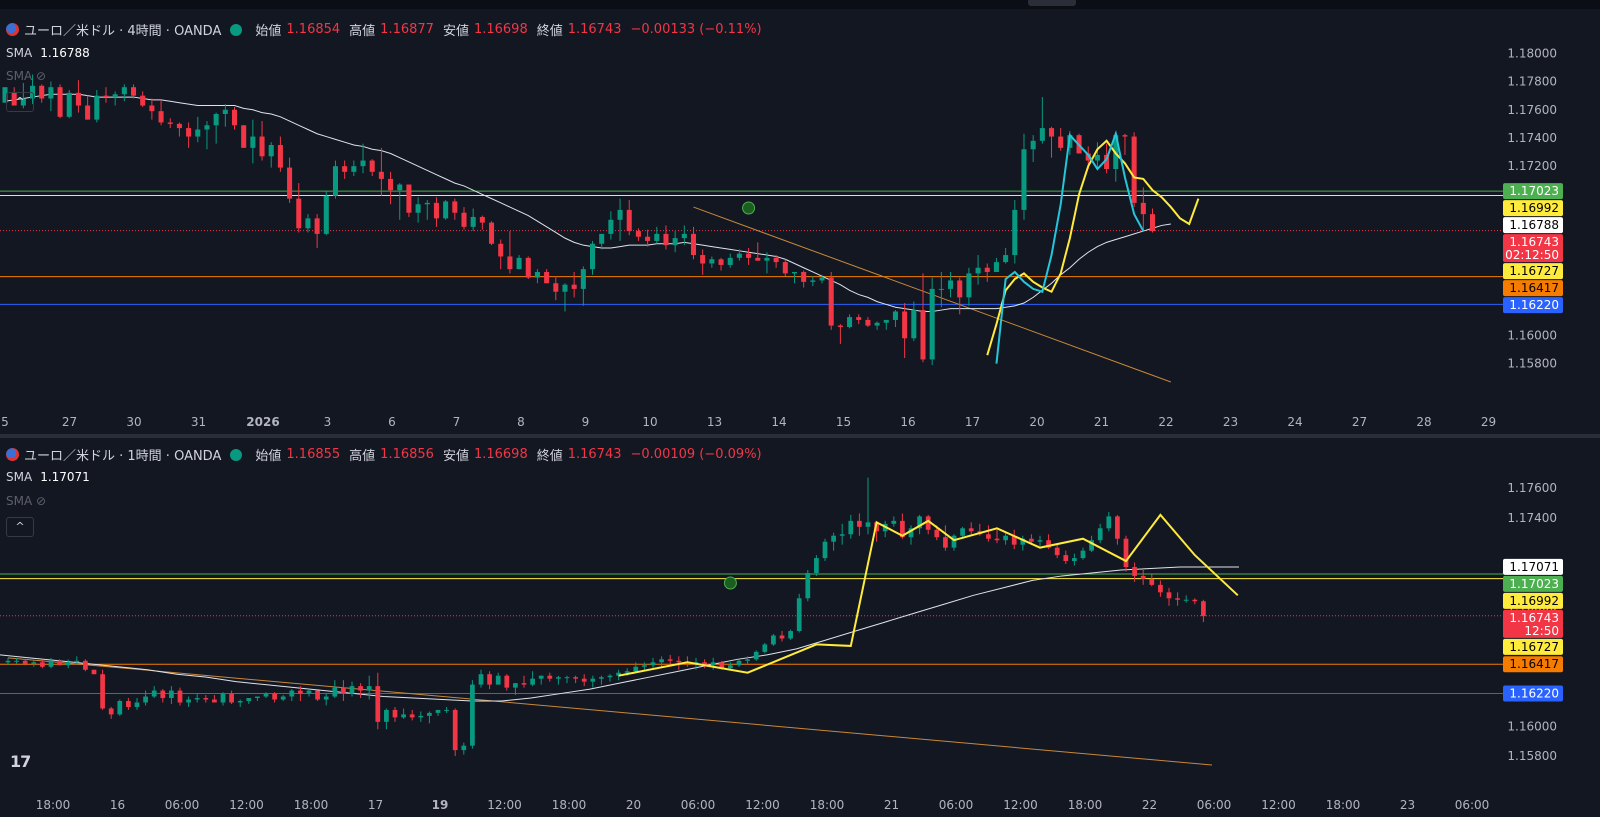 The image size is (1600, 817). Describe the element at coordinates (48, 53) in the screenshot. I see `sma-indicator-legend: SMA 1.16788` at that location.